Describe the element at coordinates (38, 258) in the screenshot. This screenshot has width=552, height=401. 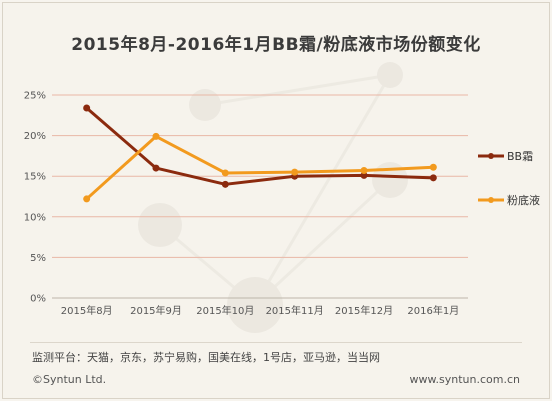
I see `y-tick-label: 5%` at that location.